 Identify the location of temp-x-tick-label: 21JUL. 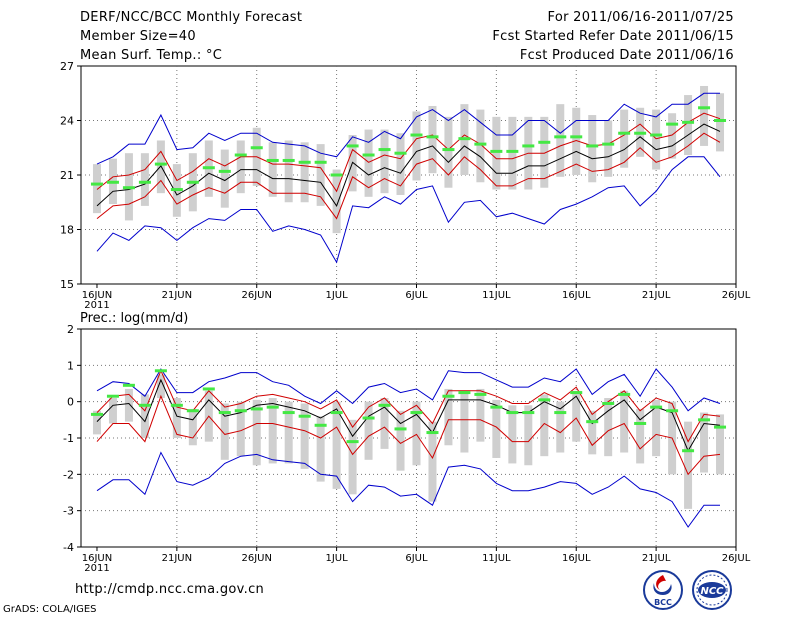
(656, 295).